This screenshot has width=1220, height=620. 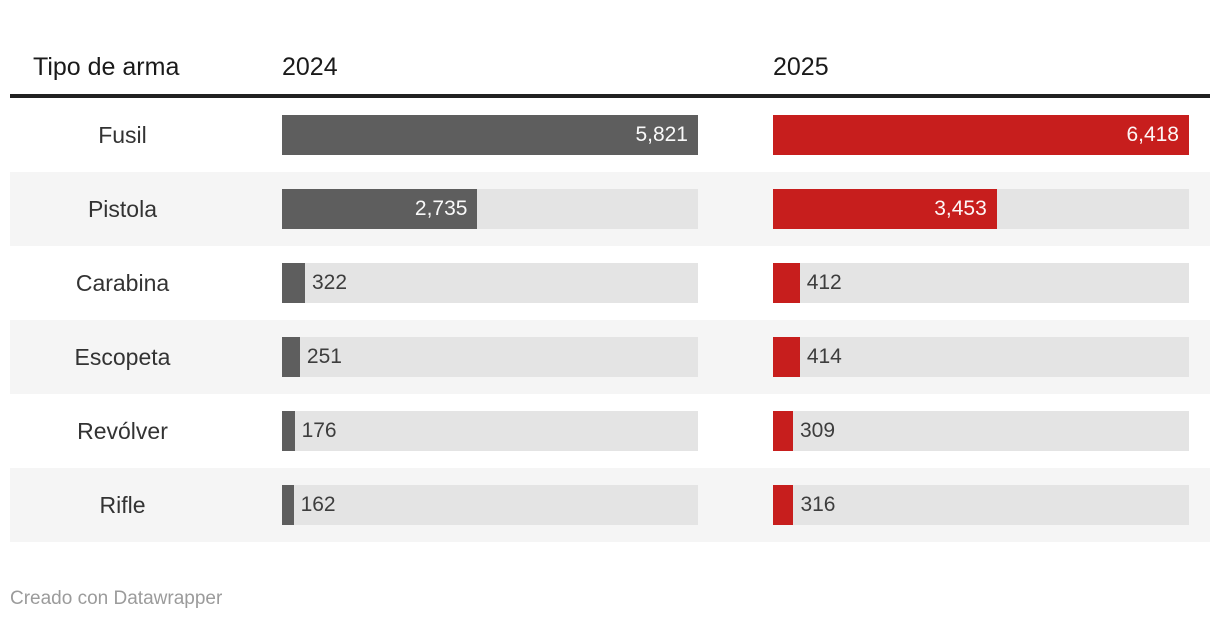 What do you see at coordinates (490, 505) in the screenshot?
I see `bar-track: 162` at bounding box center [490, 505].